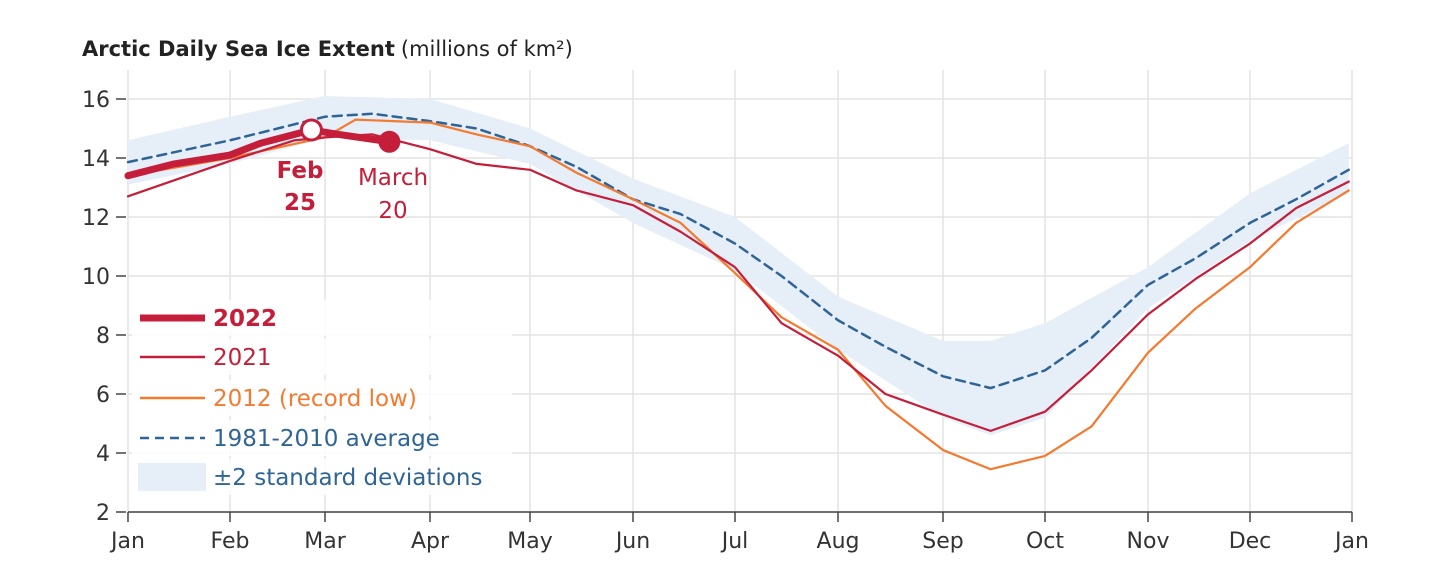 This screenshot has width=1440, height=576. Describe the element at coordinates (230, 541) in the screenshot. I see `x-tick-label: Feb` at that location.